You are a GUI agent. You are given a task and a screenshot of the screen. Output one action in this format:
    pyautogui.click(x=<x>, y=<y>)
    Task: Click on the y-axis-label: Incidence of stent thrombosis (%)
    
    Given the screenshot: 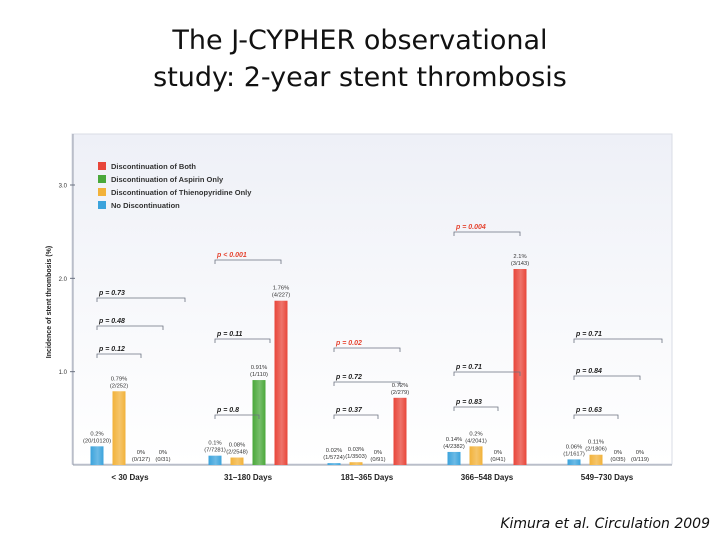 What is the action you would take?
    pyautogui.click(x=49, y=302)
    